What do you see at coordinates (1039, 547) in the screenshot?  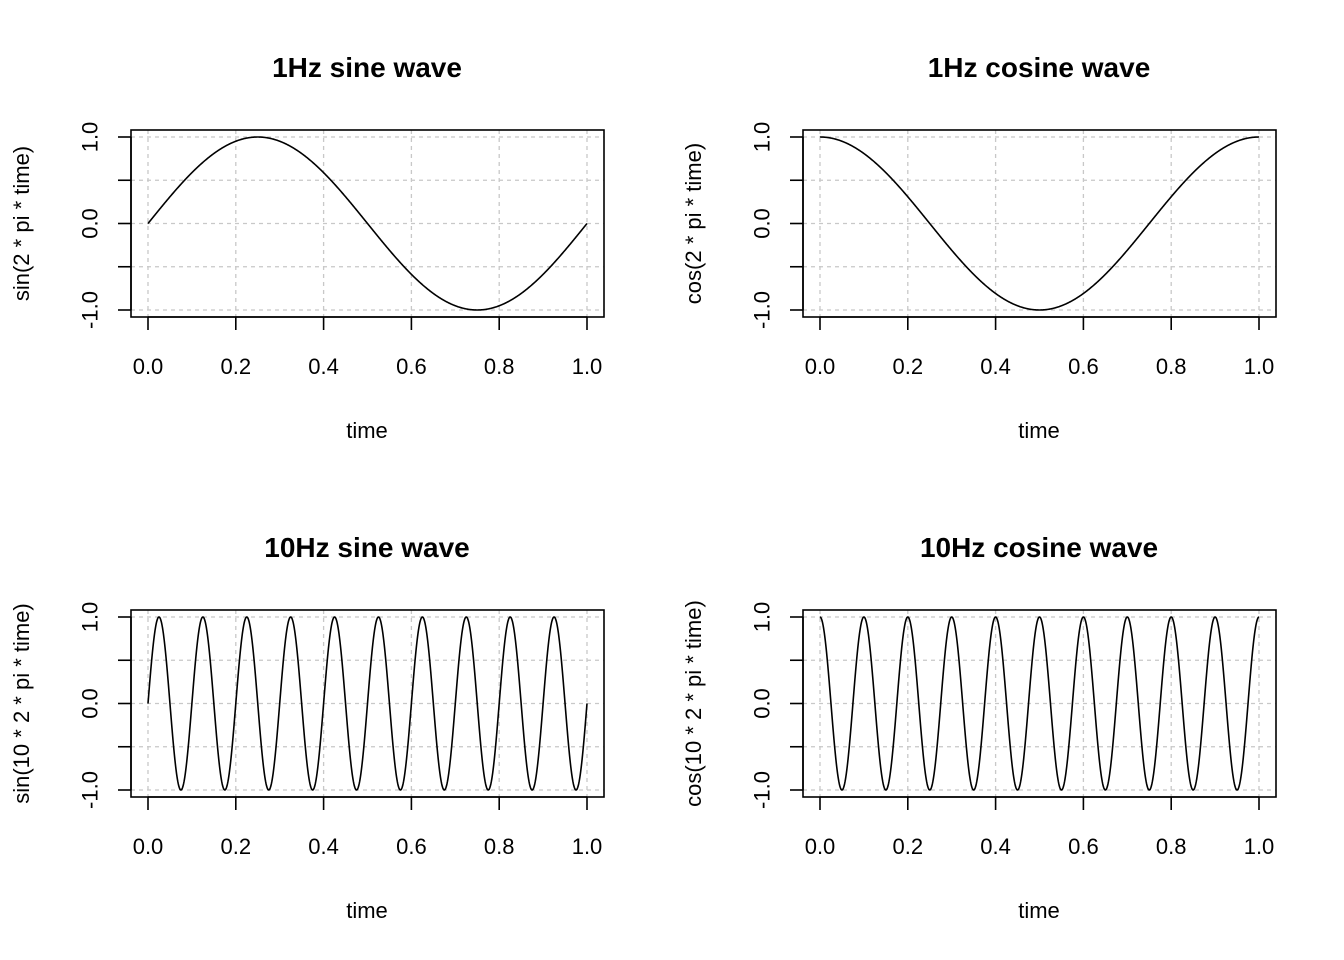 I see `chart-title: 10Hz cosine wave` at bounding box center [1039, 547].